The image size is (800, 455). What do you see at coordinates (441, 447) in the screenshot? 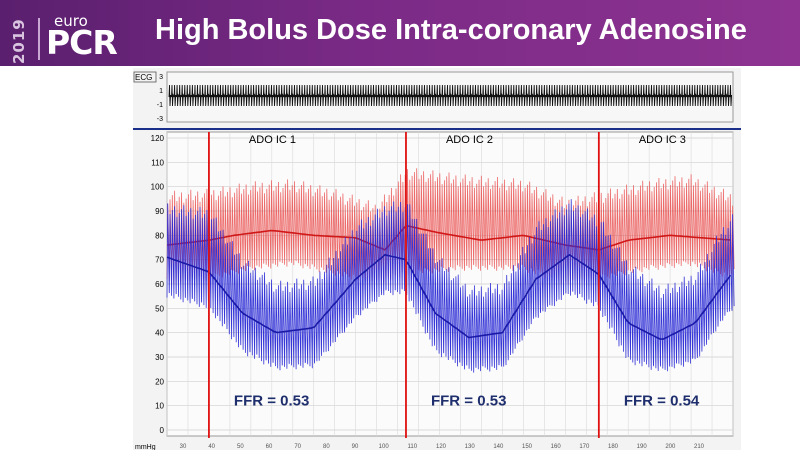
I see `x-tick-label: 120` at bounding box center [441, 447].